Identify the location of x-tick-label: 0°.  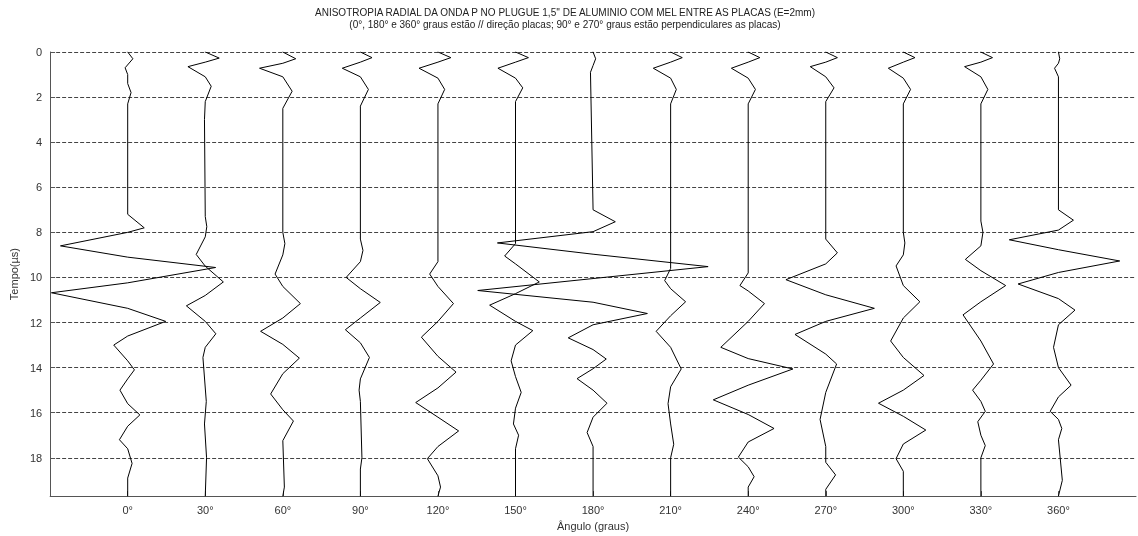
(127, 509).